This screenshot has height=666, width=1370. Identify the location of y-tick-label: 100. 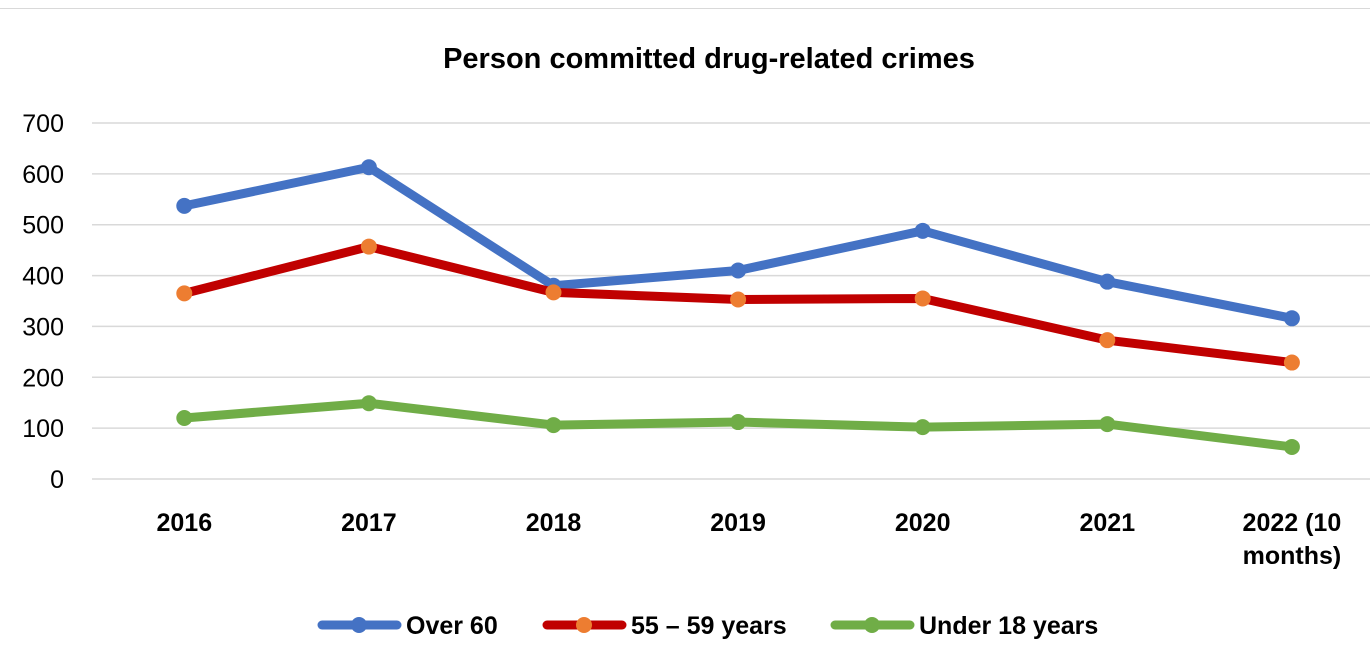
(43, 429).